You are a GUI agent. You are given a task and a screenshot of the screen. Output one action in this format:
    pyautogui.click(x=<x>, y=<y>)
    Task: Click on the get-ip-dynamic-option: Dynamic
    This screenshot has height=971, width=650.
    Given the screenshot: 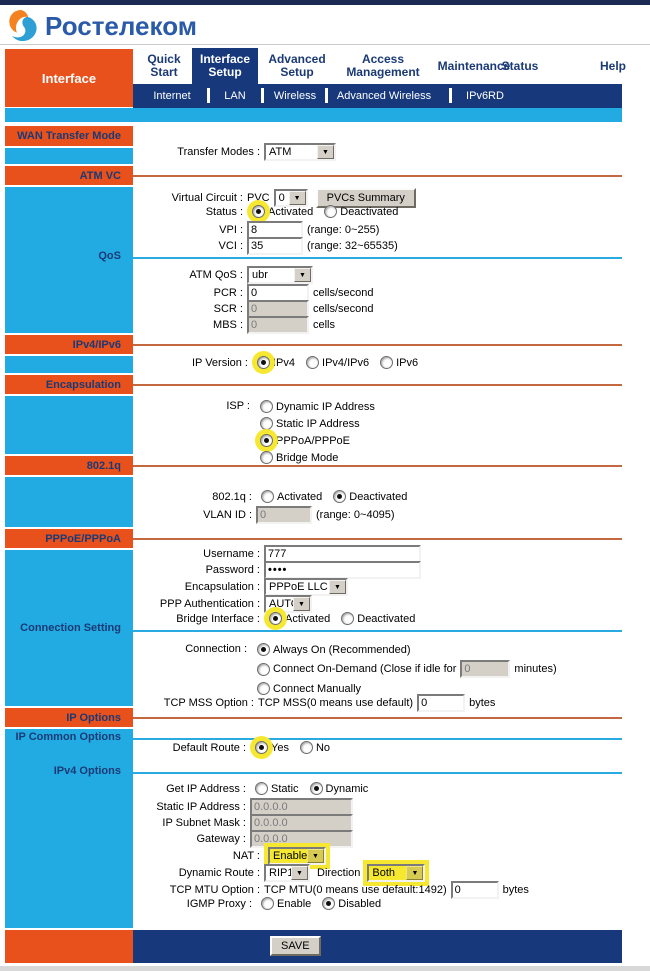 What is the action you would take?
    pyautogui.click(x=338, y=788)
    